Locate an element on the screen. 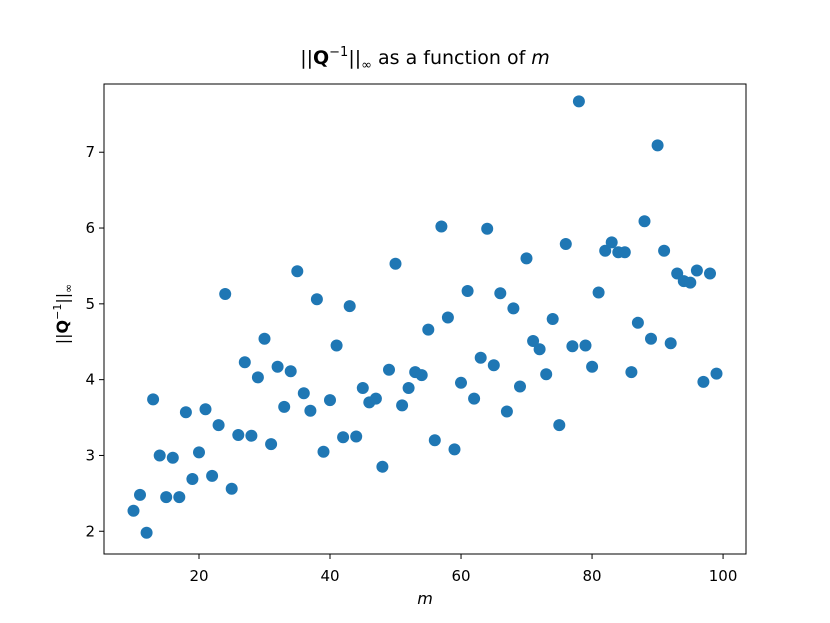  y-tick-label: 7 is located at coordinates (90, 152).